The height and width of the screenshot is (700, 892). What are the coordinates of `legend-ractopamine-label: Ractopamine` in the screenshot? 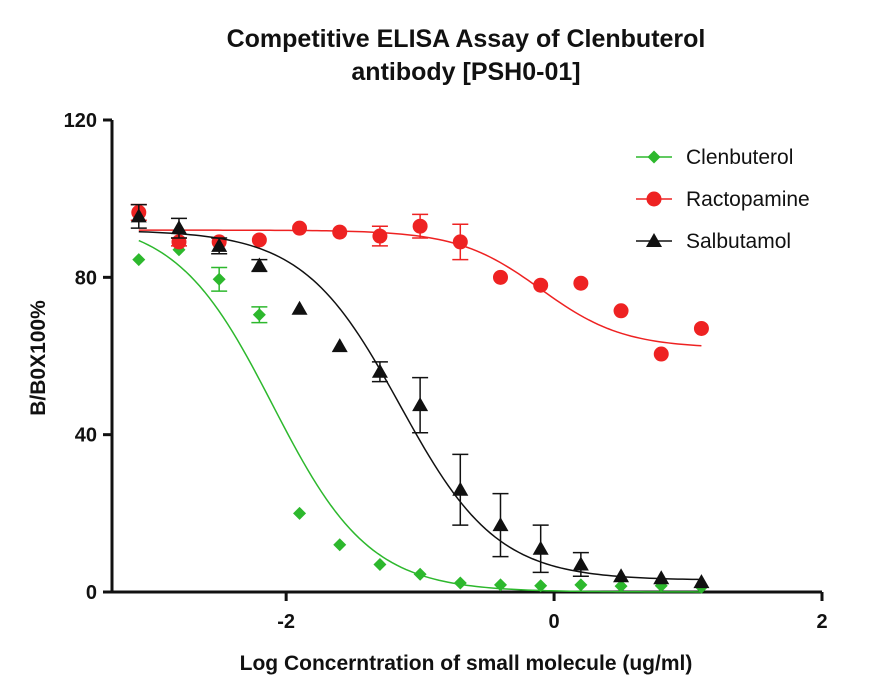 It's located at (748, 199).